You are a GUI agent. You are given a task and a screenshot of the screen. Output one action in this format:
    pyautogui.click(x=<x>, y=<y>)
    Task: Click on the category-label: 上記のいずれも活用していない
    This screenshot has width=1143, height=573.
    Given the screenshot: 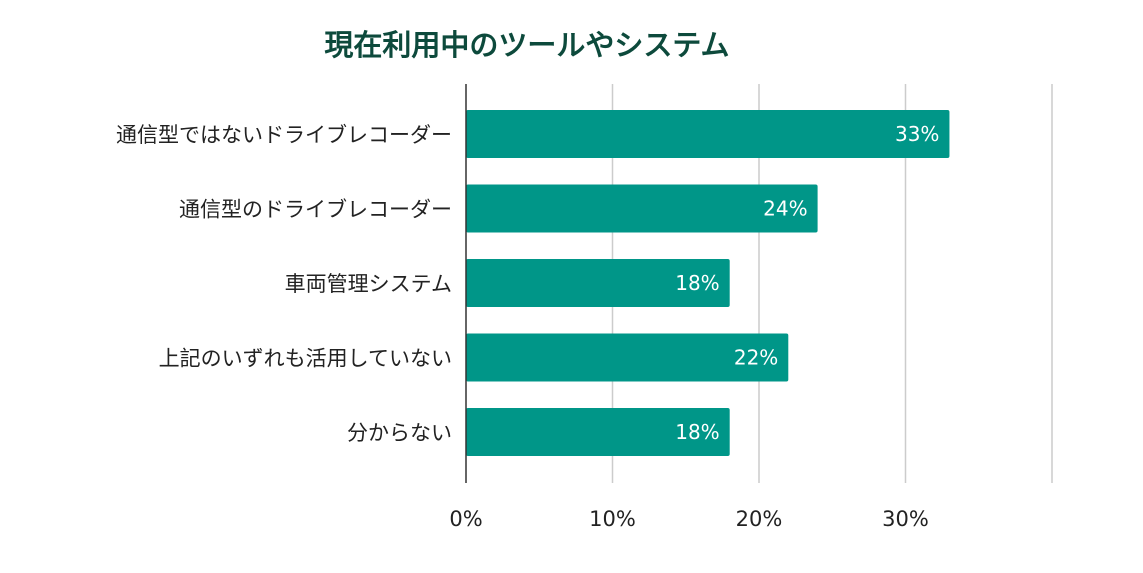 What is the action you would take?
    pyautogui.click(x=305, y=359)
    